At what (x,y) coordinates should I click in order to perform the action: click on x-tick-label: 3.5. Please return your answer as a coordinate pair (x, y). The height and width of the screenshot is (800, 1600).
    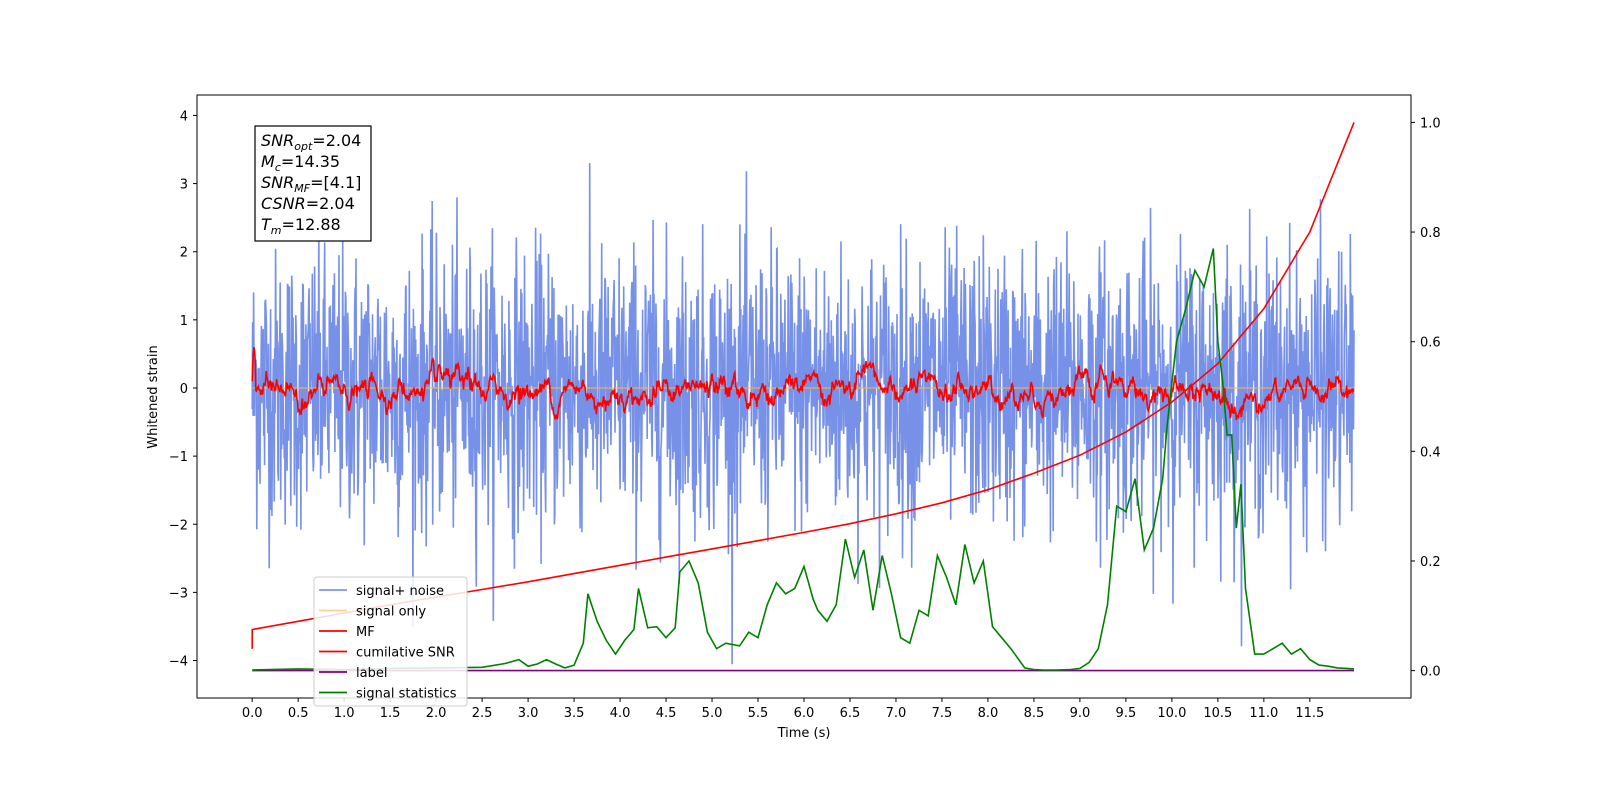
    Looking at the image, I should click on (574, 713).